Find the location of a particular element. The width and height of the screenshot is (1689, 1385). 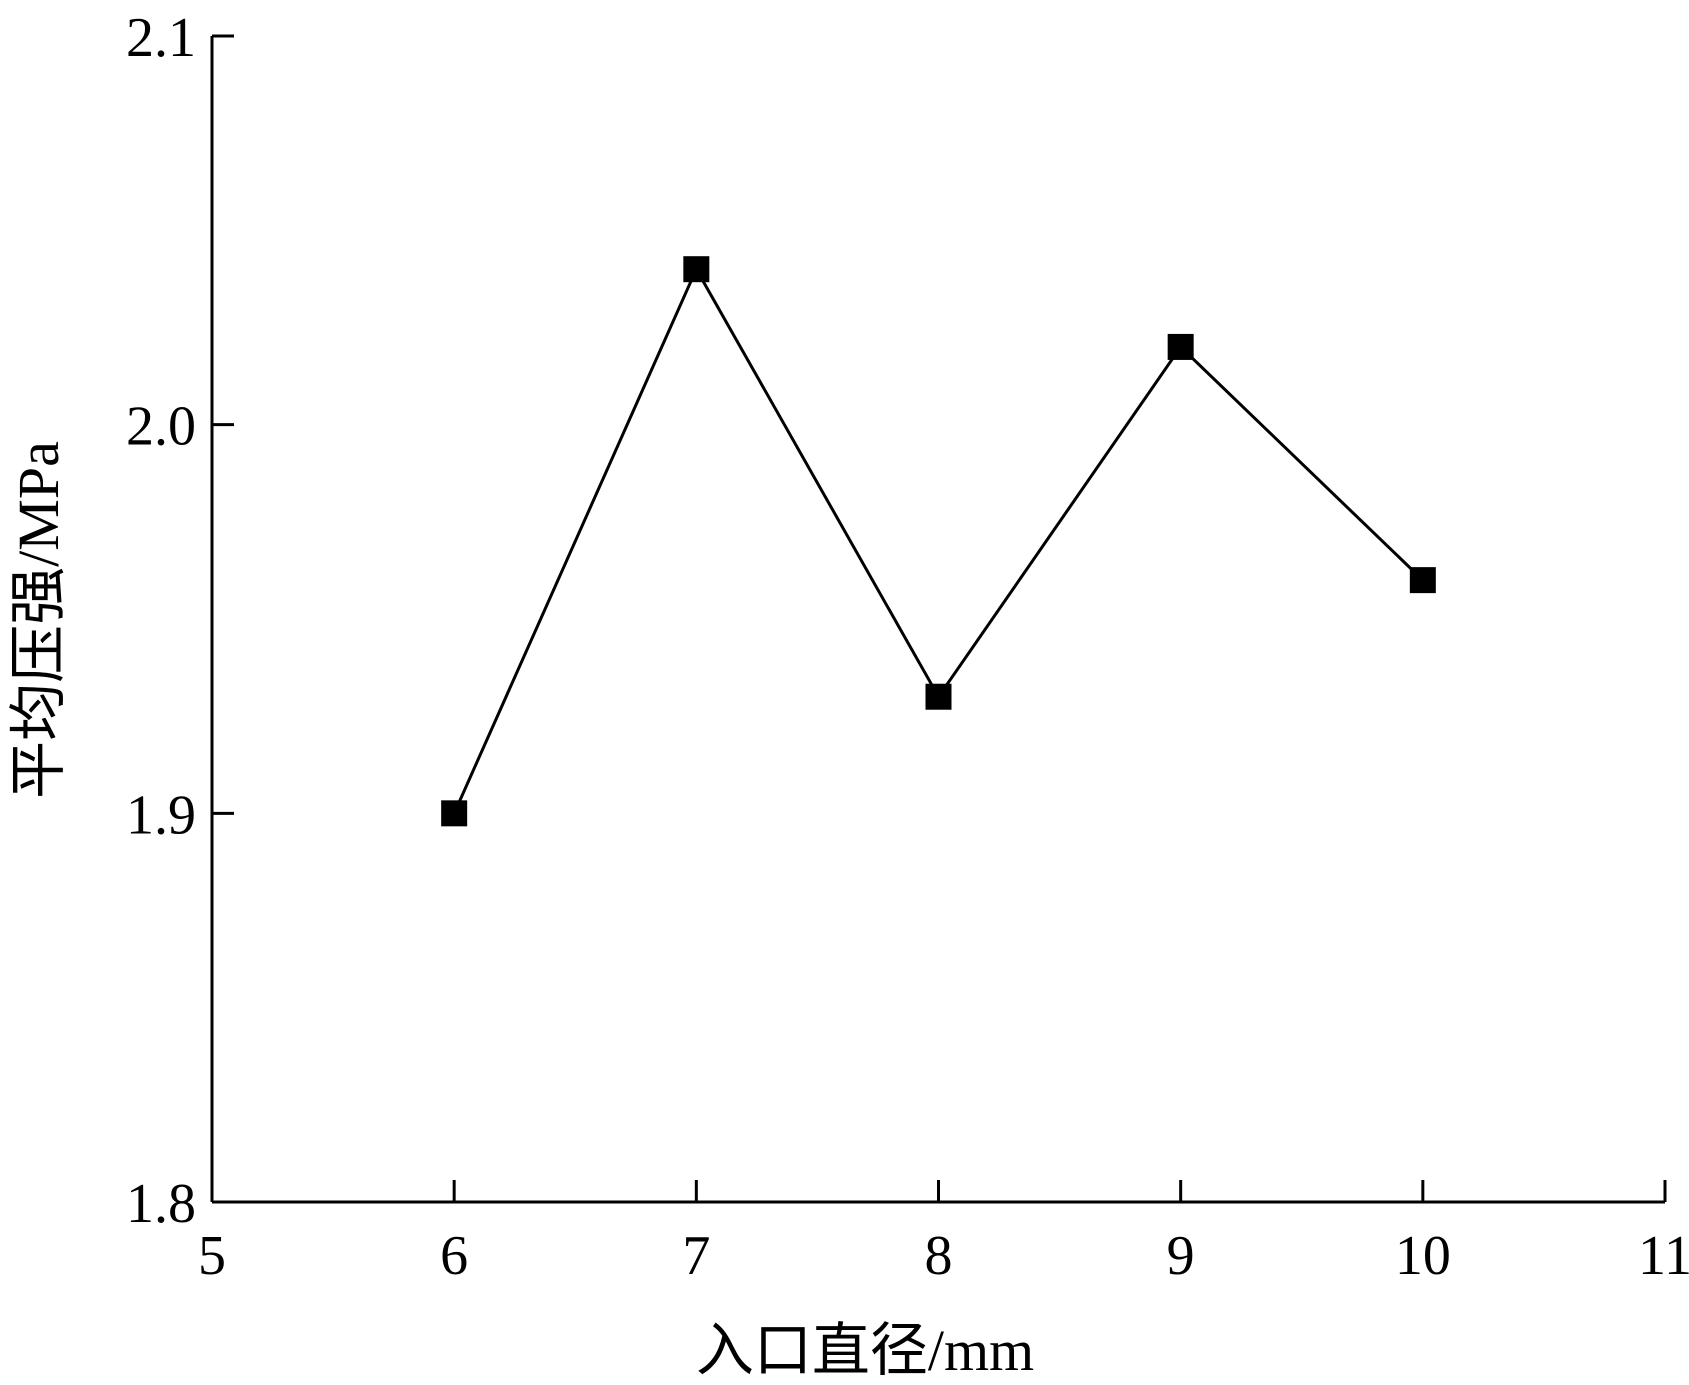

y-axis-label: 平均压强/MPa is located at coordinates (38, 620).